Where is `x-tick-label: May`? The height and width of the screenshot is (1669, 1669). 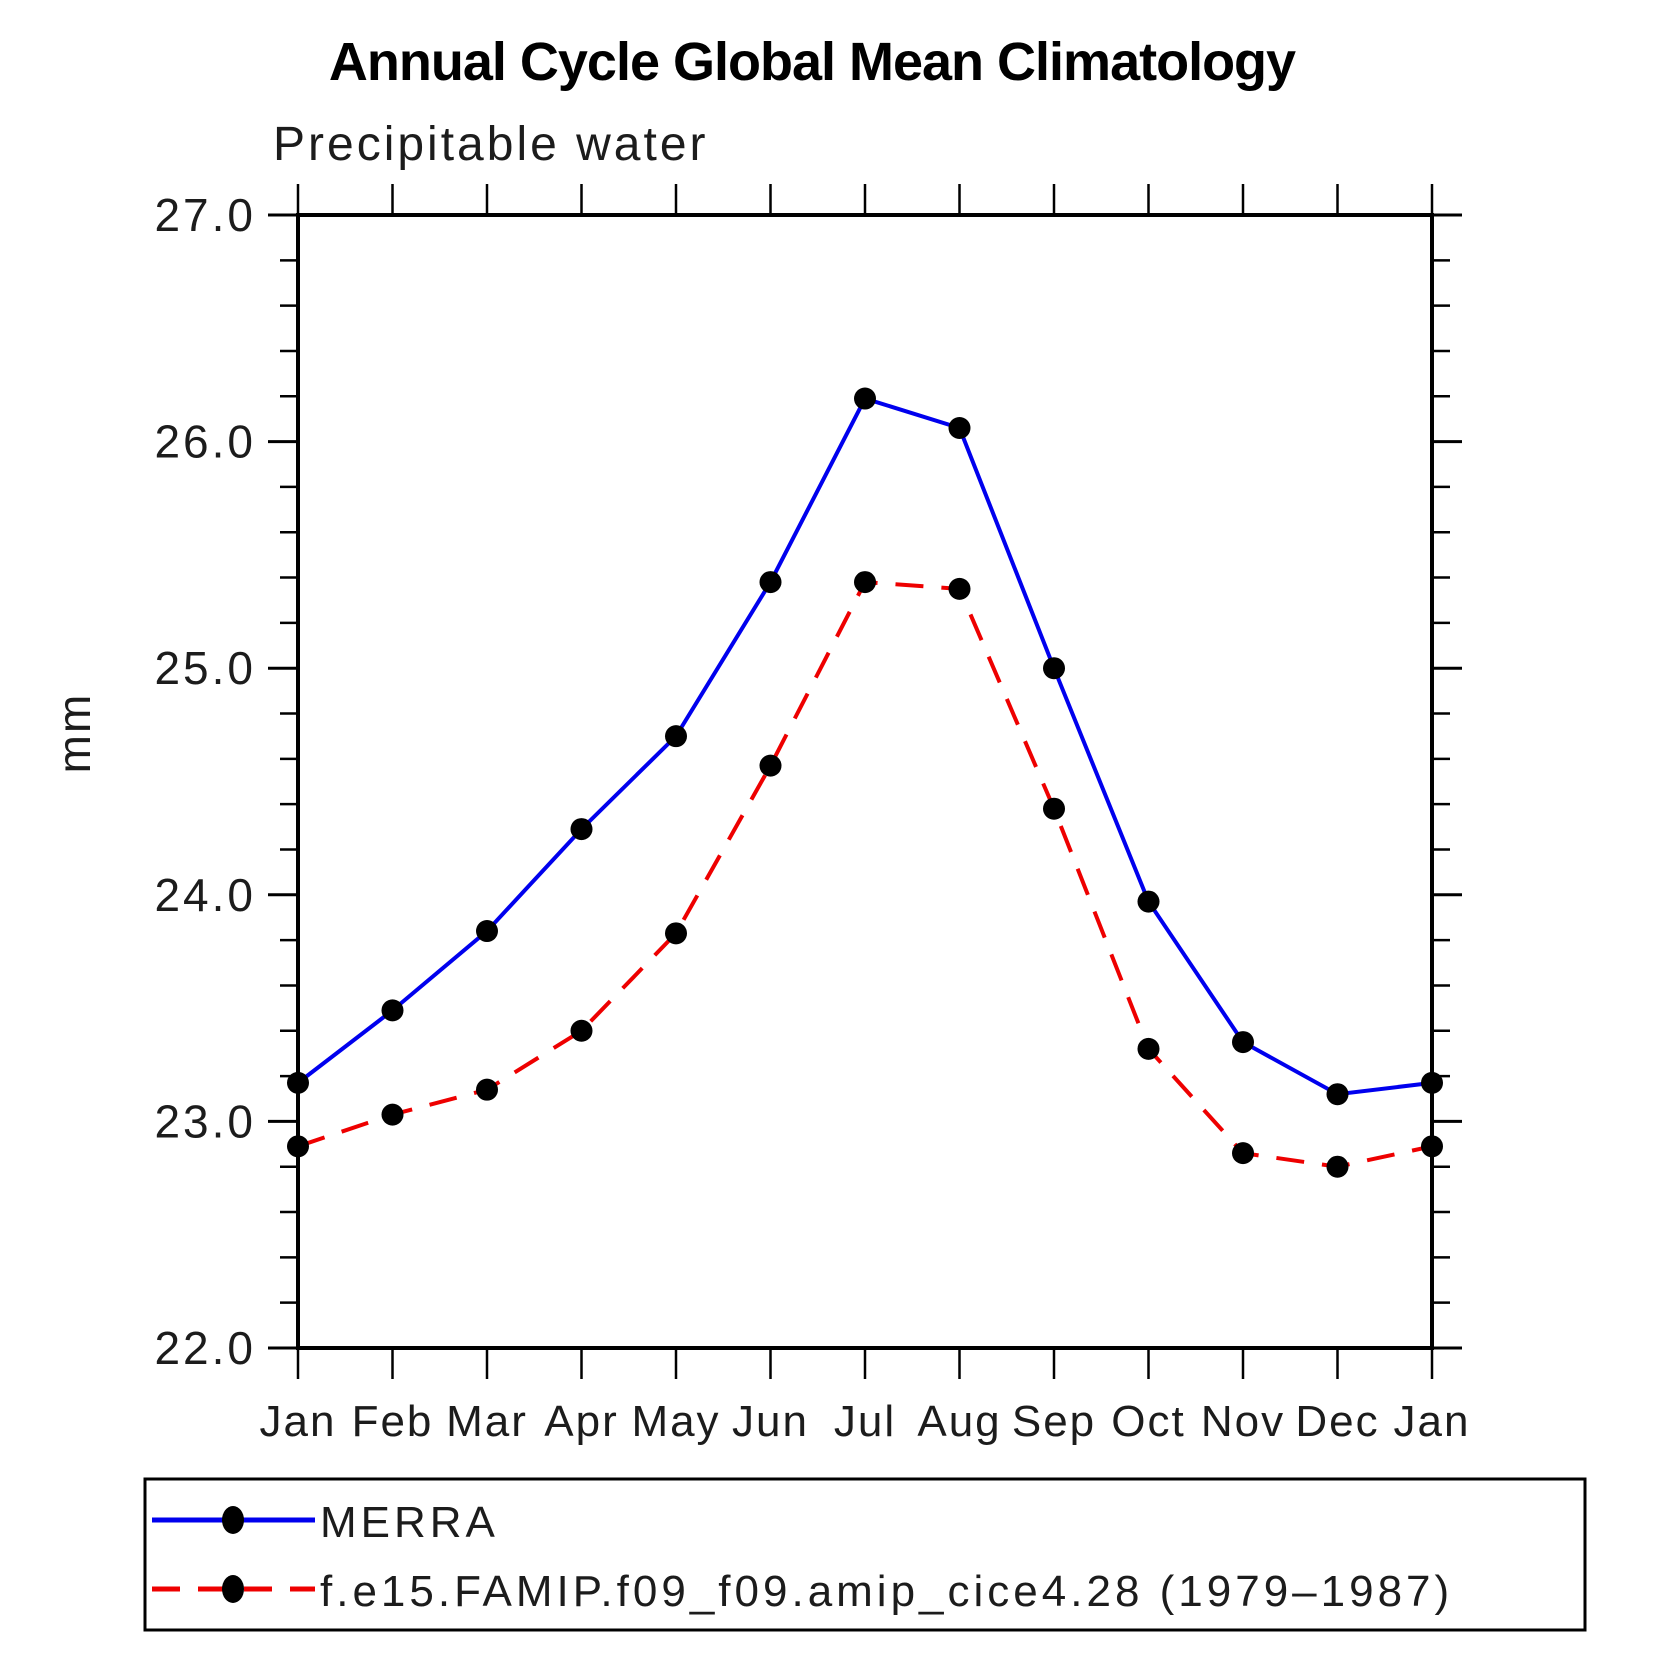
x-tick-label: May is located at coordinates (675, 1421).